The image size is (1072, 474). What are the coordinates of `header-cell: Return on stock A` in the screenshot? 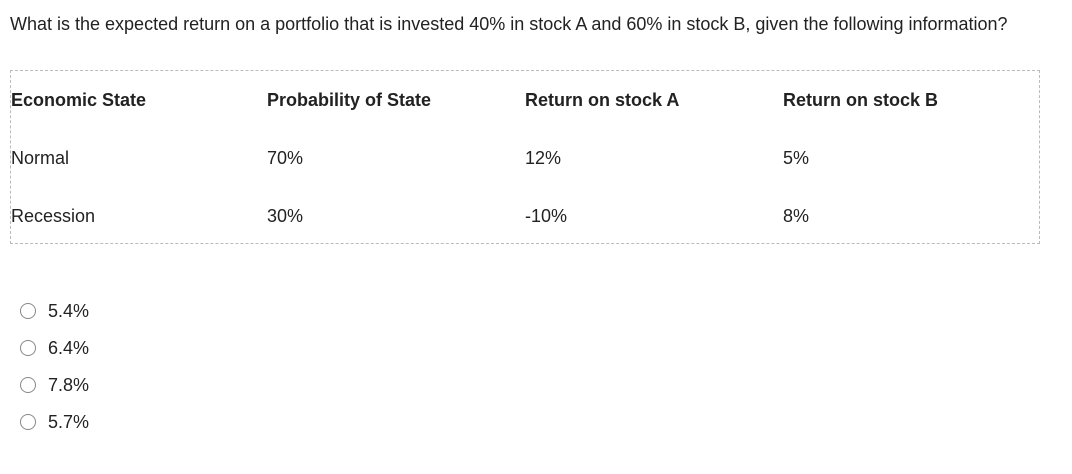 It's located at (602, 100).